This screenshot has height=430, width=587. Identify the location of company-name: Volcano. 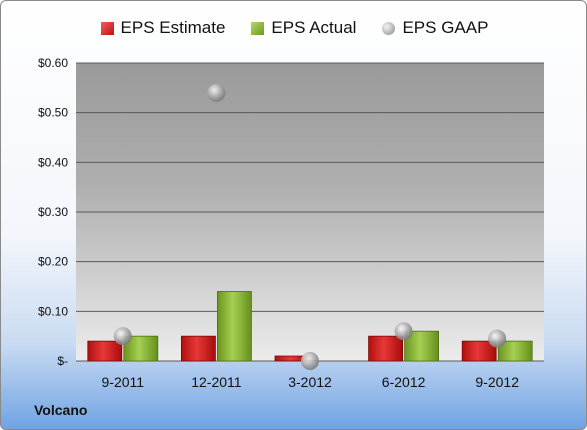
(61, 410).